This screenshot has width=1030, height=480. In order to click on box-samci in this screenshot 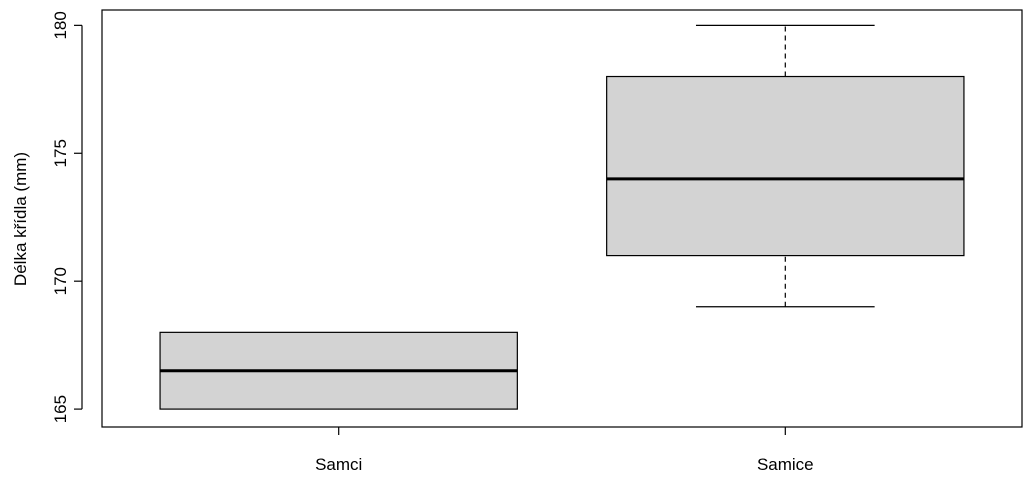, I will do `click(338, 370)`.